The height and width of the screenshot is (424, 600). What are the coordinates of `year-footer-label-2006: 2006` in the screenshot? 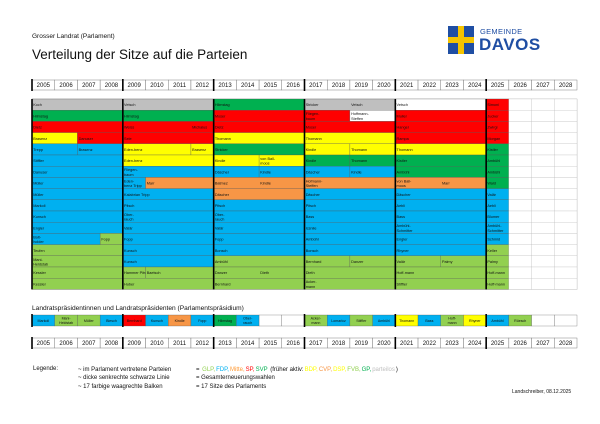 It's located at (66, 344).